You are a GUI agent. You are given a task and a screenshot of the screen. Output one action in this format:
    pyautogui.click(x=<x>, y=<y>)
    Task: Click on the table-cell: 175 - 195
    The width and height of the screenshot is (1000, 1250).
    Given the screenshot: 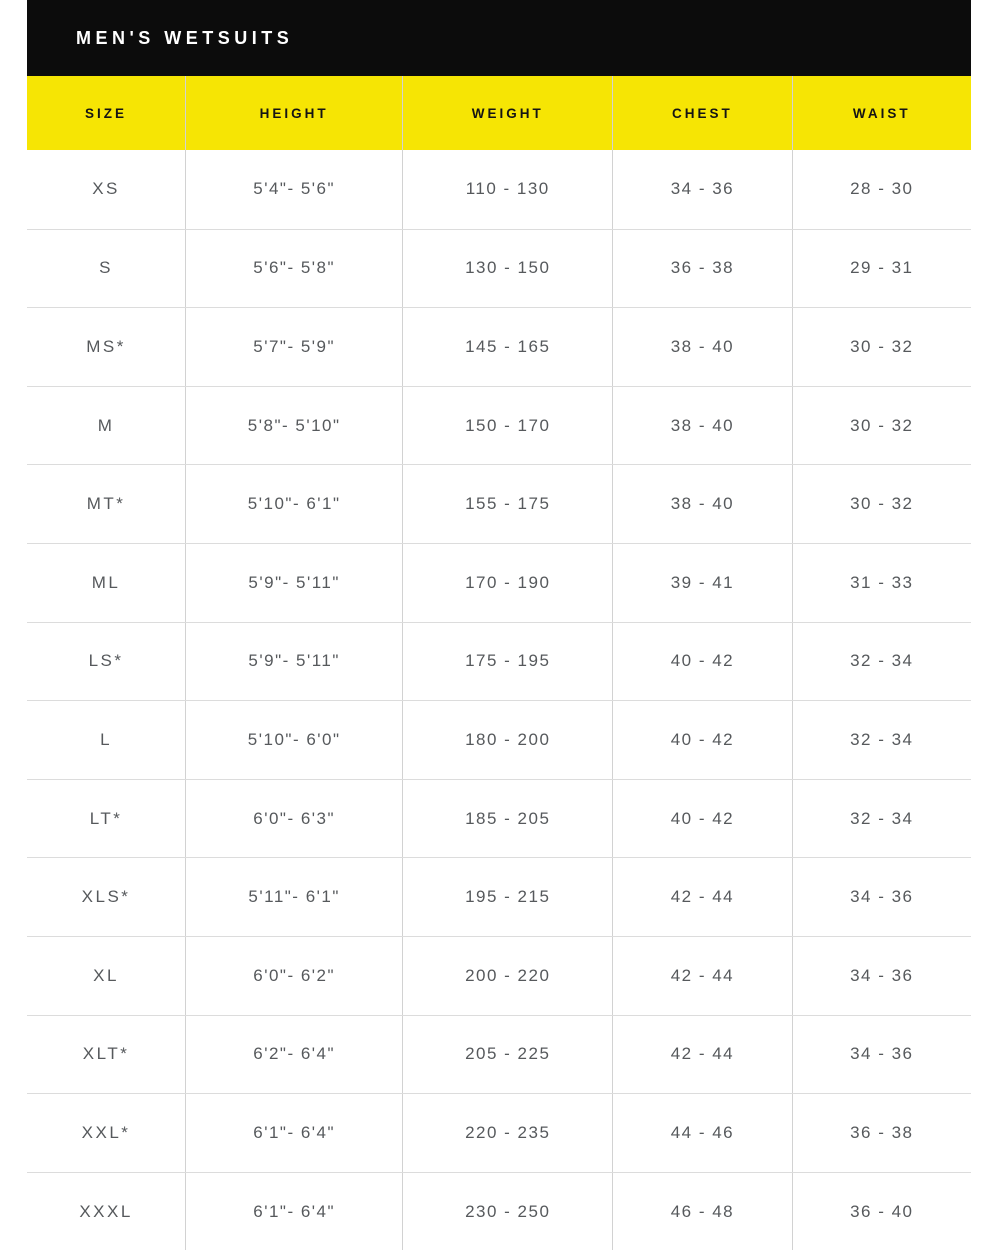 What is the action you would take?
    pyautogui.click(x=507, y=661)
    